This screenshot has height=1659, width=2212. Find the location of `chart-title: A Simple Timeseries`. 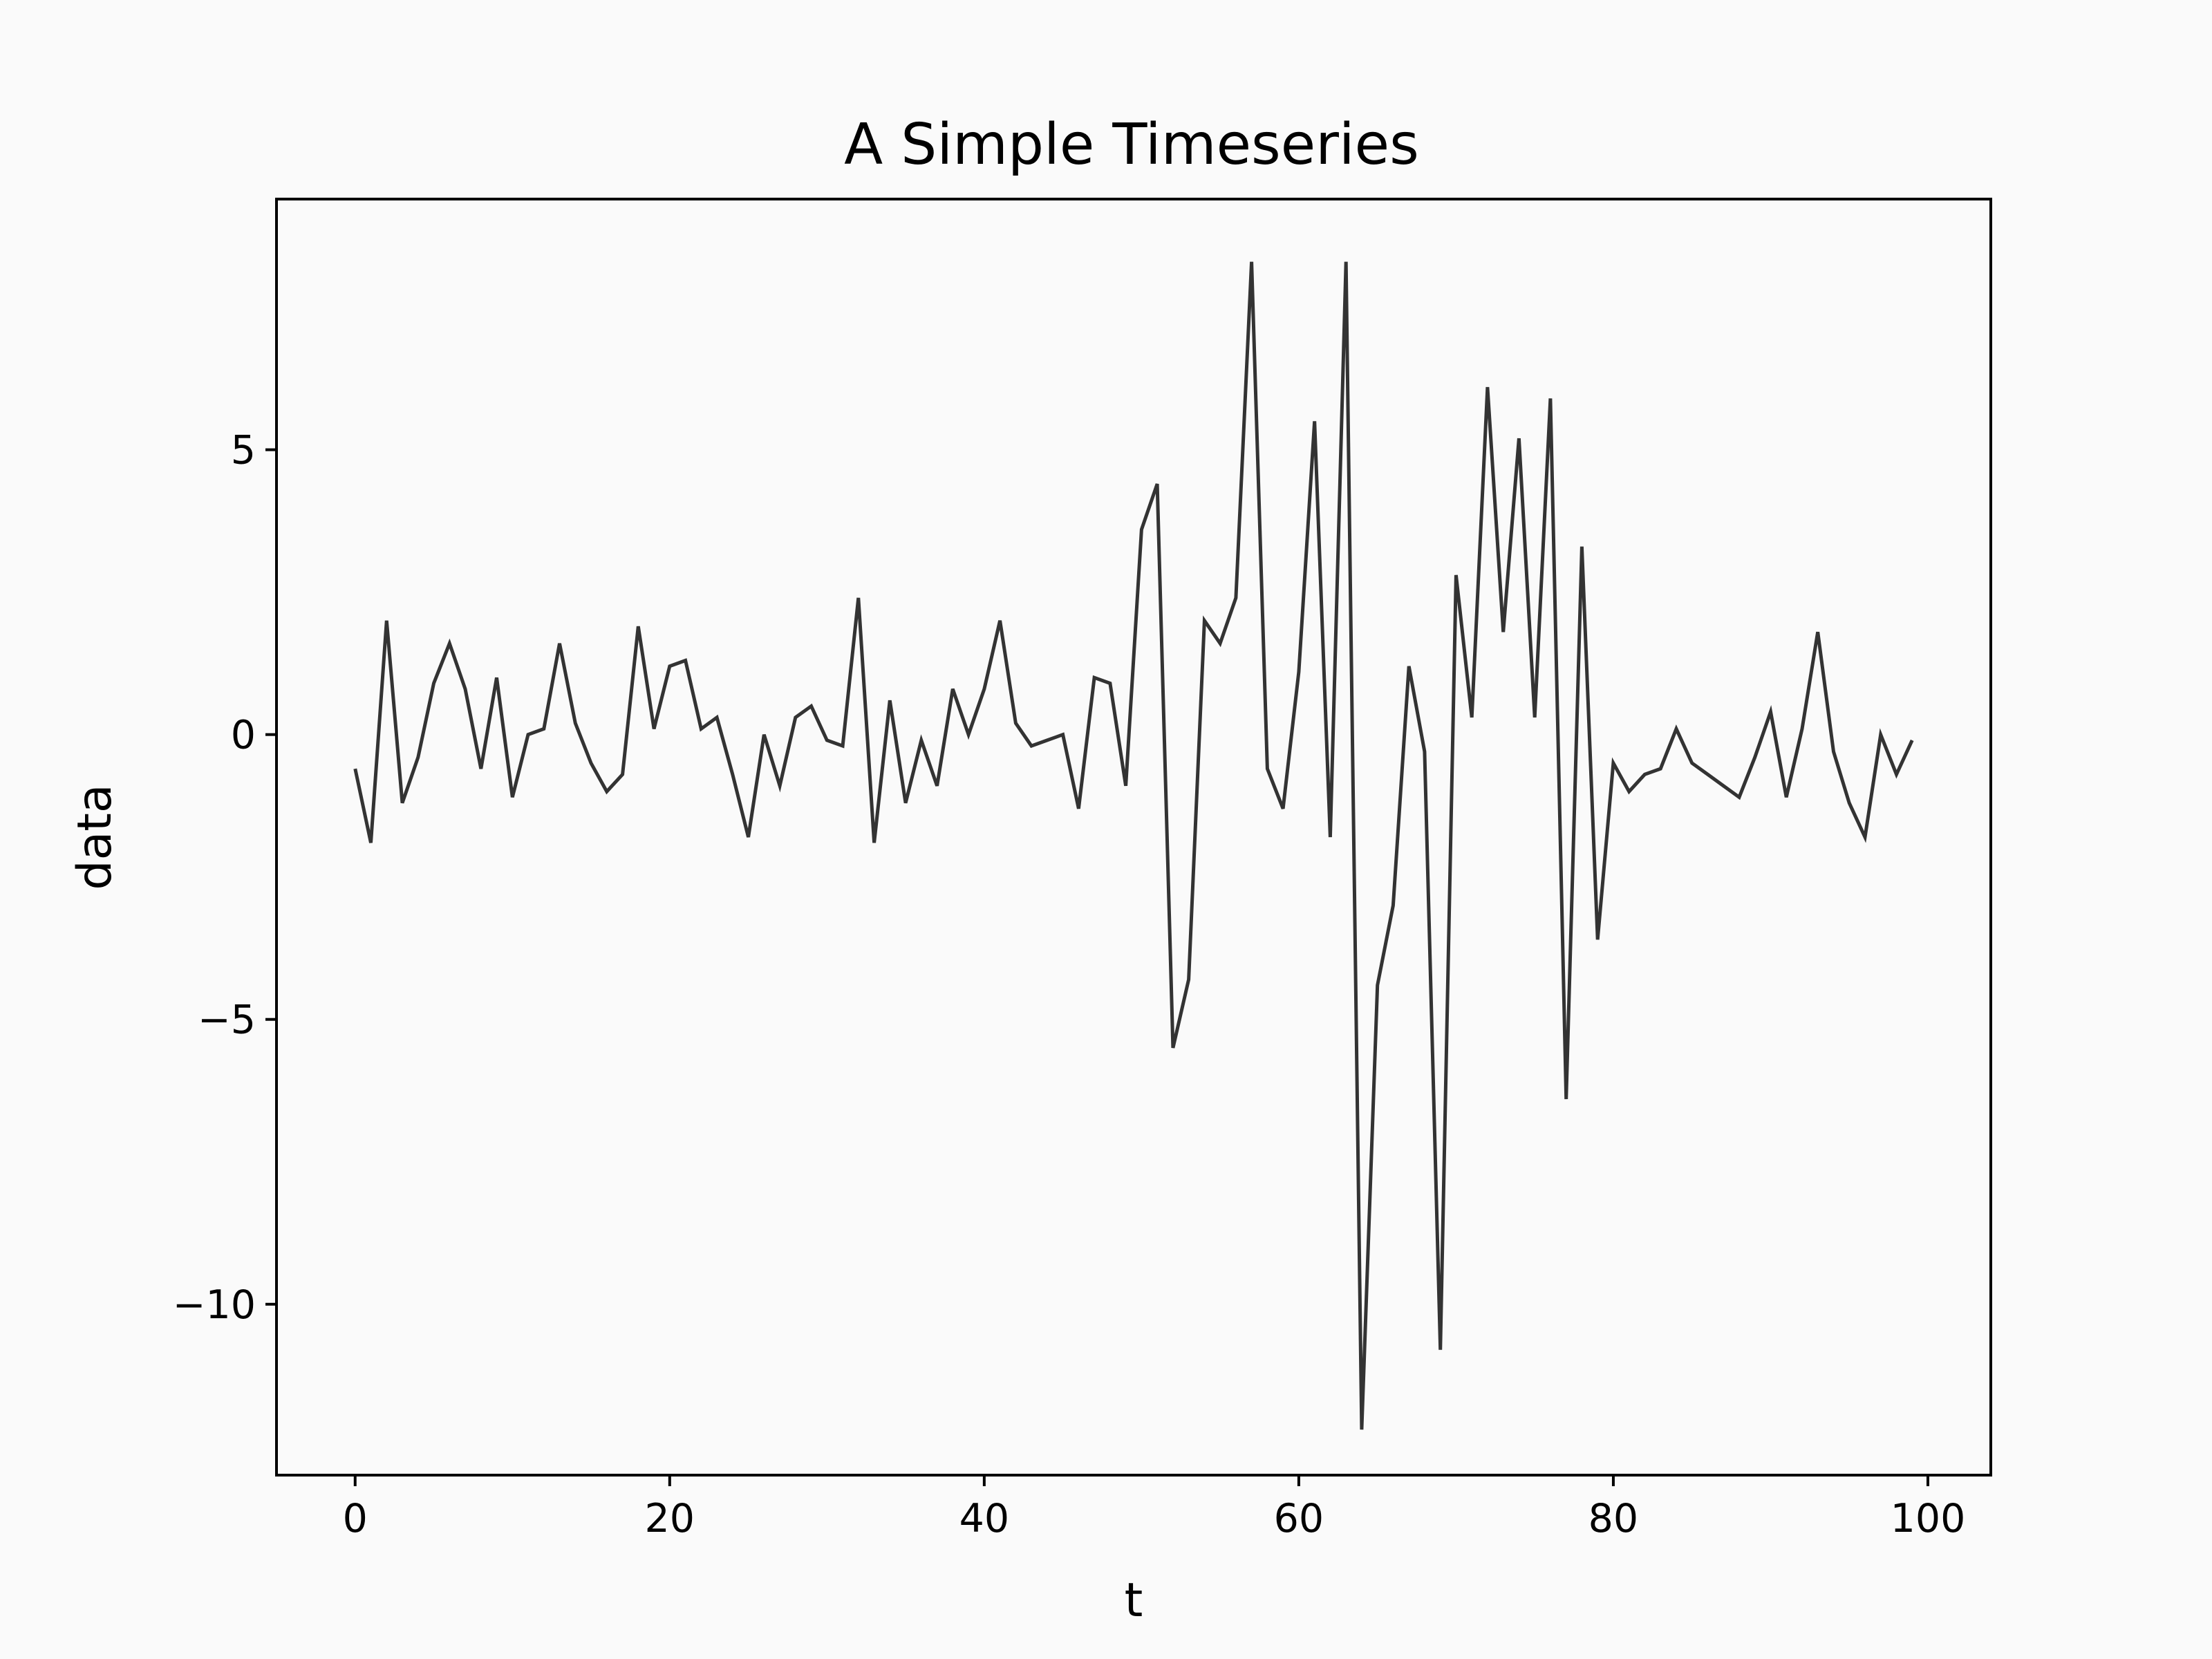

chart-title: A Simple Timeseries is located at coordinates (1131, 145).